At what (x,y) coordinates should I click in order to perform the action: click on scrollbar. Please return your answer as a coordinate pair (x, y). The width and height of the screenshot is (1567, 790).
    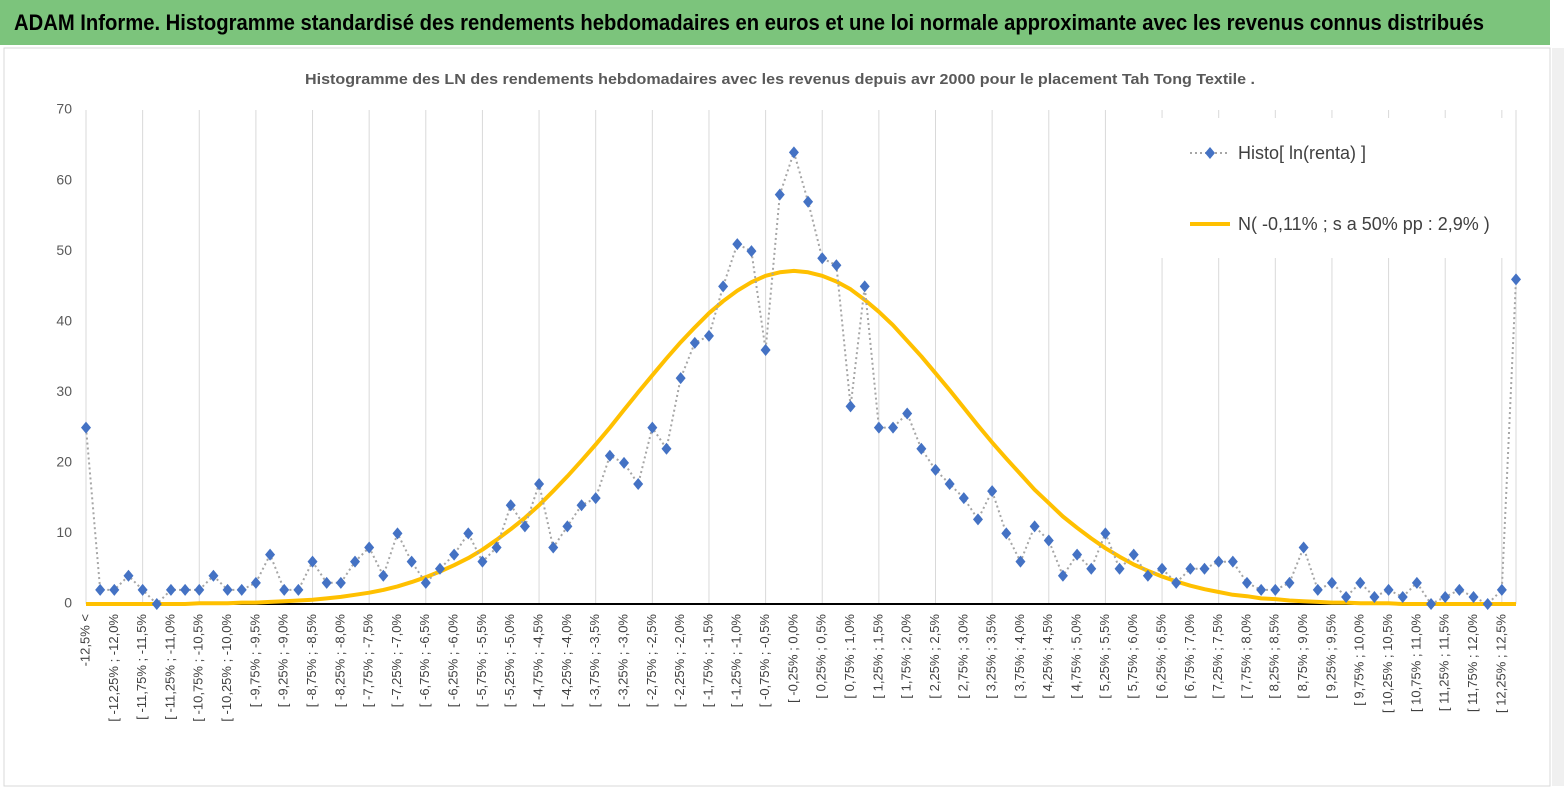
    Looking at the image, I should click on (1558, 417).